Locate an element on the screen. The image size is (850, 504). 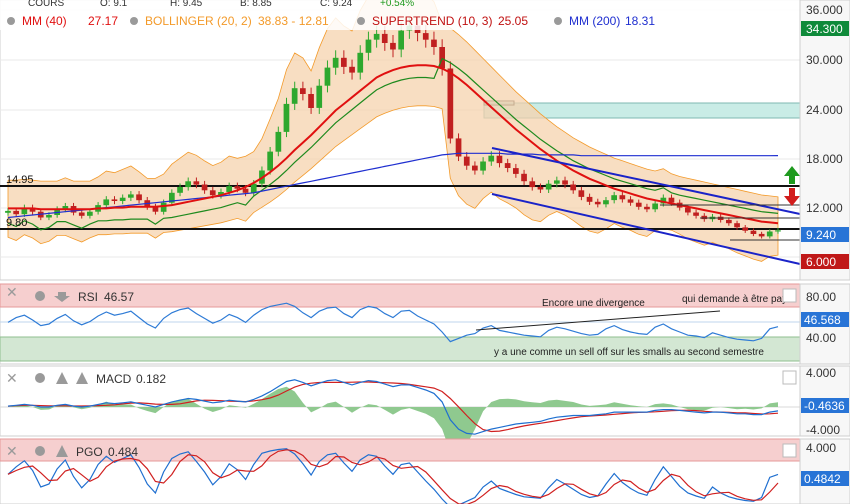
macd-tick: -4.000 is located at coordinates (823, 430).